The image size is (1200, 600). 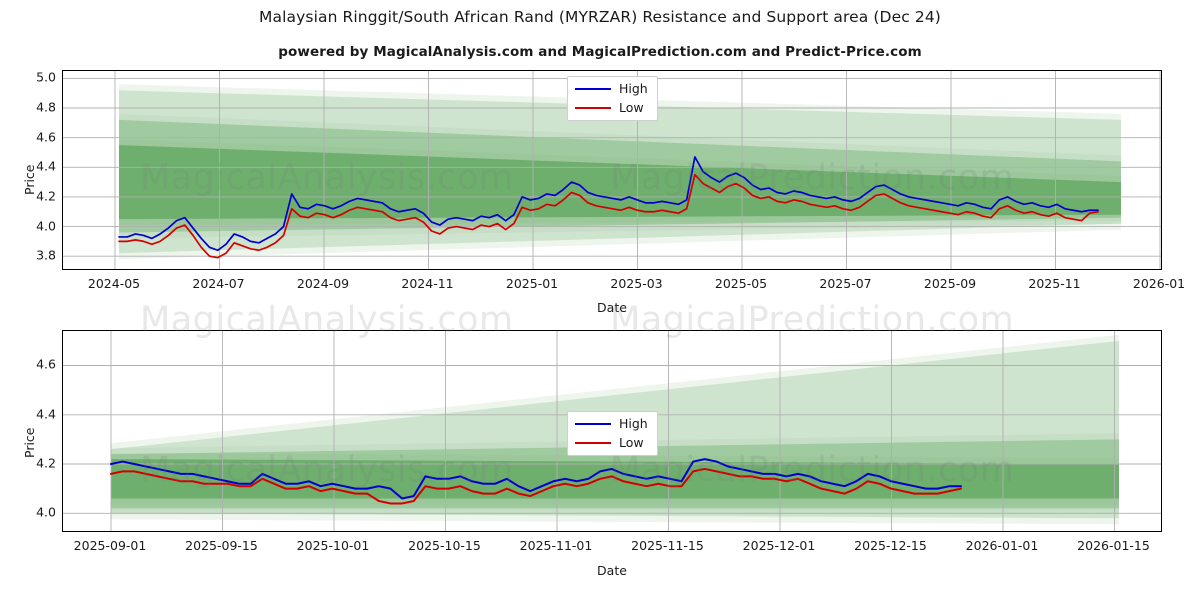 I want to click on x-tick-label: 2025-11-01, so click(x=556, y=545).